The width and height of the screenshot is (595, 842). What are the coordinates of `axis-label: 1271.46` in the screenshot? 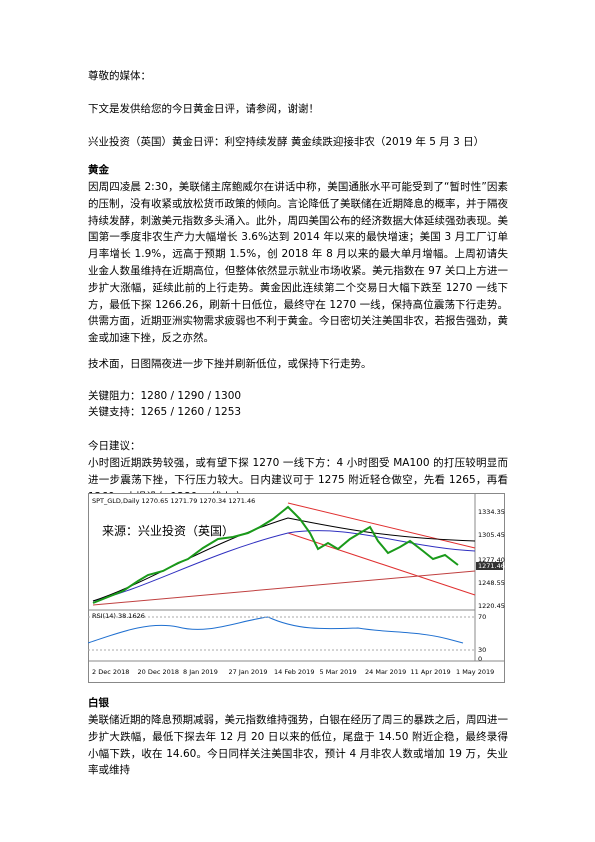 It's located at (491, 566).